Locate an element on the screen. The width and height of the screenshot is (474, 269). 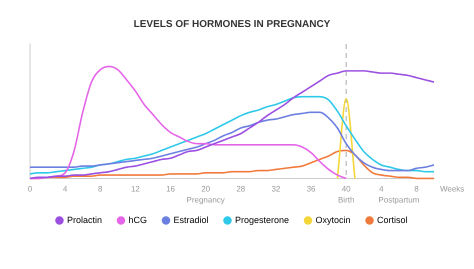
x-tick-label: 36 is located at coordinates (311, 189).